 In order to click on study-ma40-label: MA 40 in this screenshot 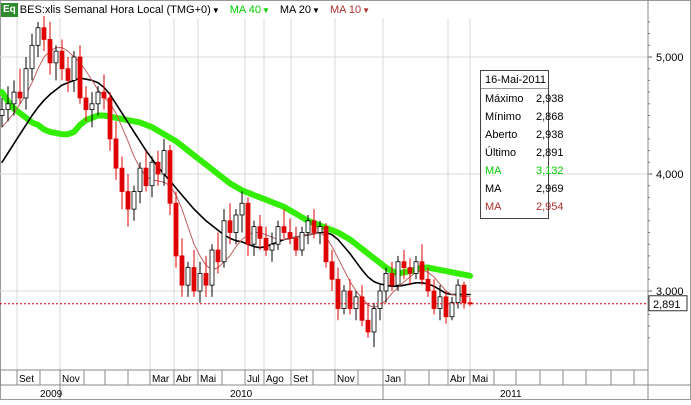, I will do `click(245, 10)`.